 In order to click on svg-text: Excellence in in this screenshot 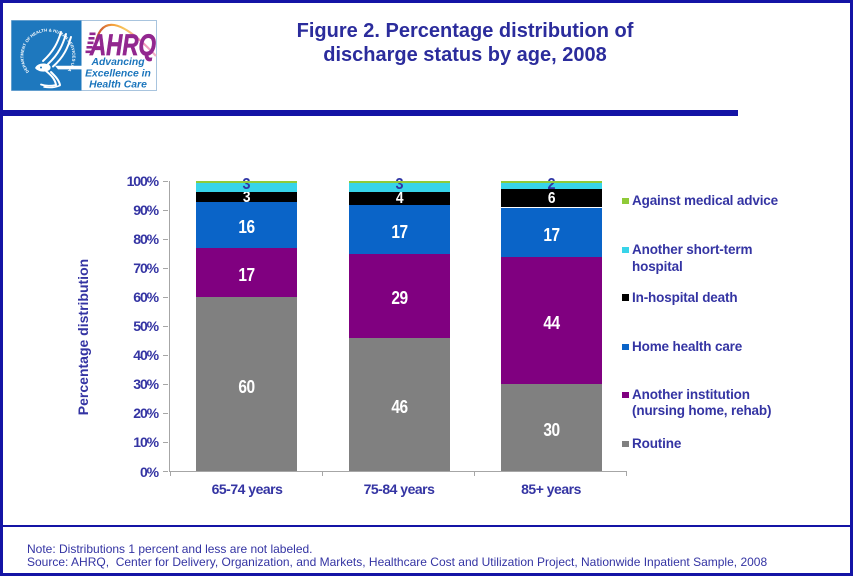, I will do `click(118, 74)`.